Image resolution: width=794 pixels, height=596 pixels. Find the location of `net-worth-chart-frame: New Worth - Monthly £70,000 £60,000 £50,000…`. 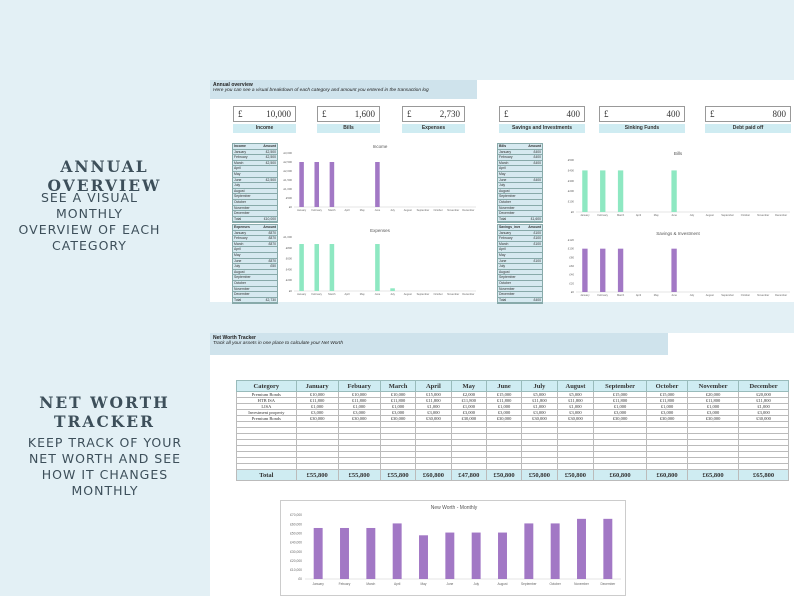

net-worth-chart-frame: New Worth - Monthly £70,000 £60,000 £50,000… is located at coordinates (453, 548).